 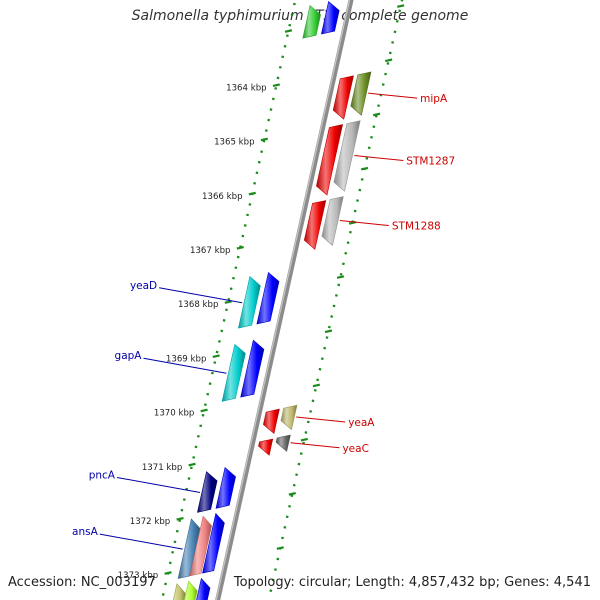 I want to click on kbp-tick-label: 1364 kbp, so click(x=246, y=88).